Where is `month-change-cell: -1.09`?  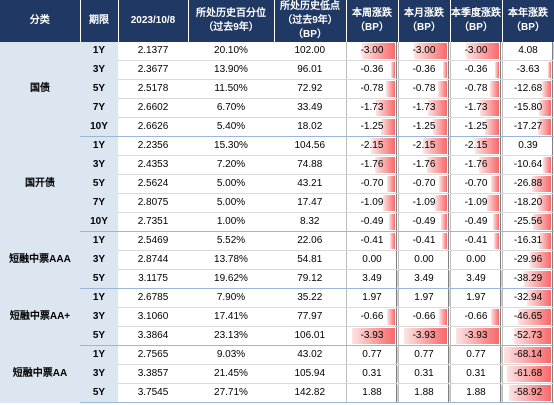 month-change-cell: -1.09 is located at coordinates (423, 203).